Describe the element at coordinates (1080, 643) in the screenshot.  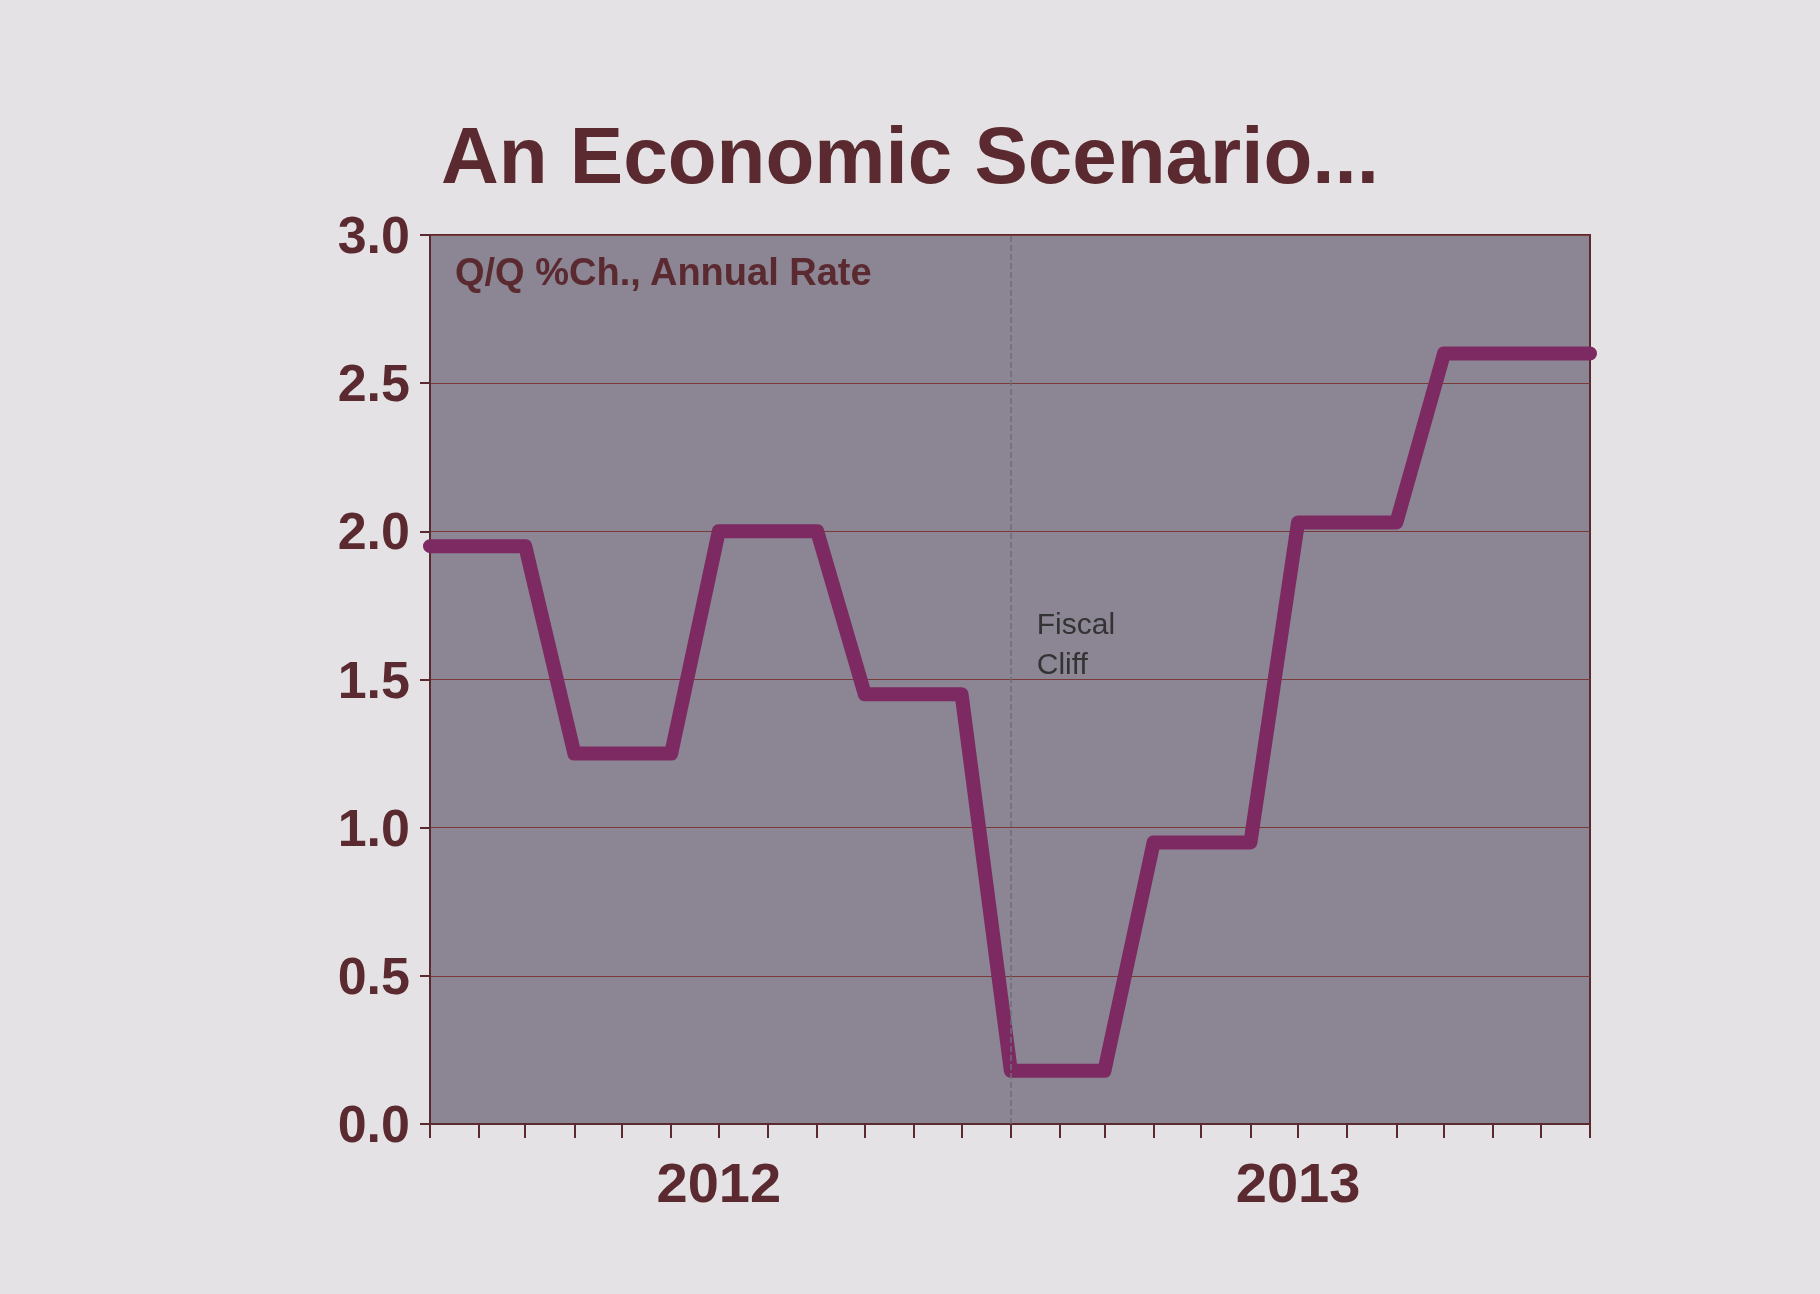
I see `ref-line-label: Fiscal Cliff` at that location.